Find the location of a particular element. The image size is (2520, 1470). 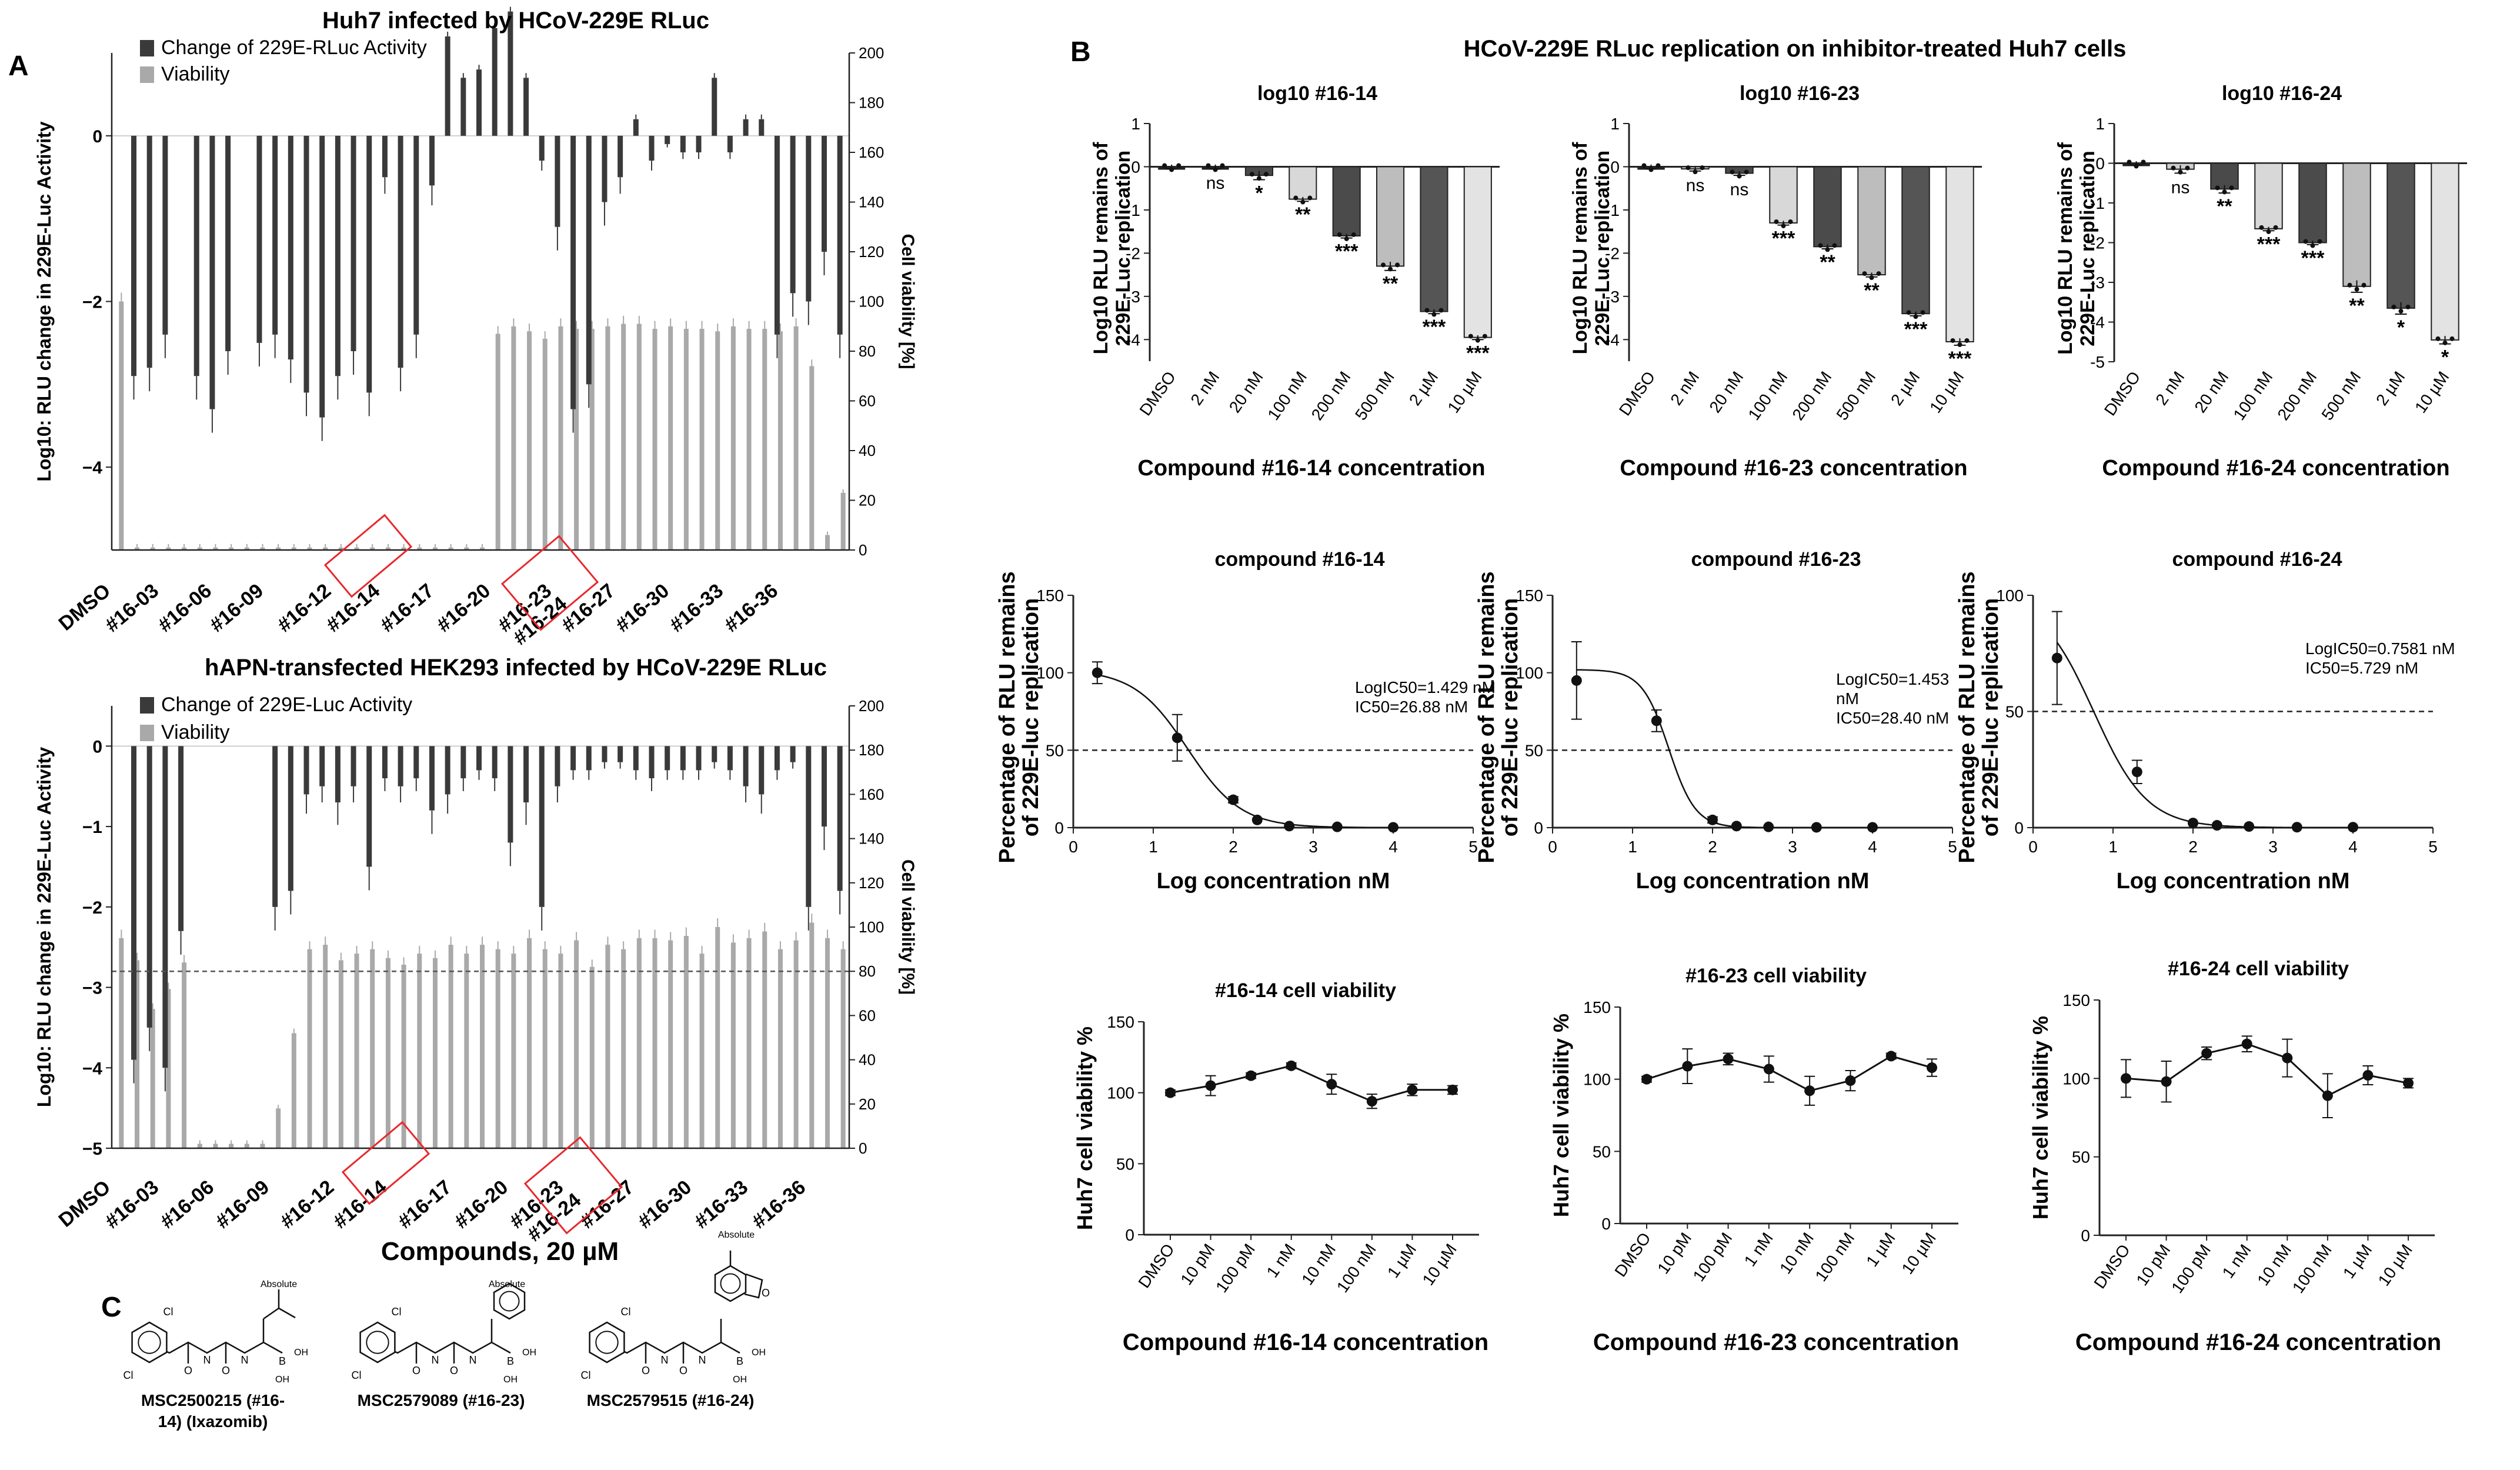

x-tick-label: 1 nM is located at coordinates (1759, 1249).